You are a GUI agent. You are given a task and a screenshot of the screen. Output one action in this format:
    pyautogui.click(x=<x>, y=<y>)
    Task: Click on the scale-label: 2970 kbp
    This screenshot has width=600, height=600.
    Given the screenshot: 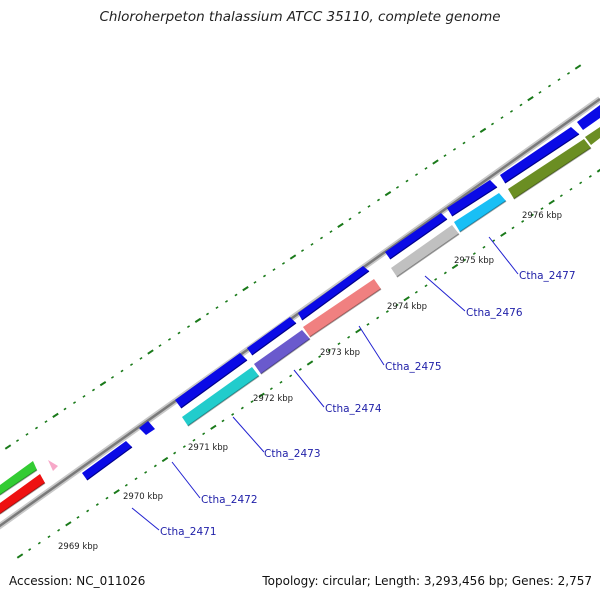 What is the action you would take?
    pyautogui.click(x=143, y=497)
    